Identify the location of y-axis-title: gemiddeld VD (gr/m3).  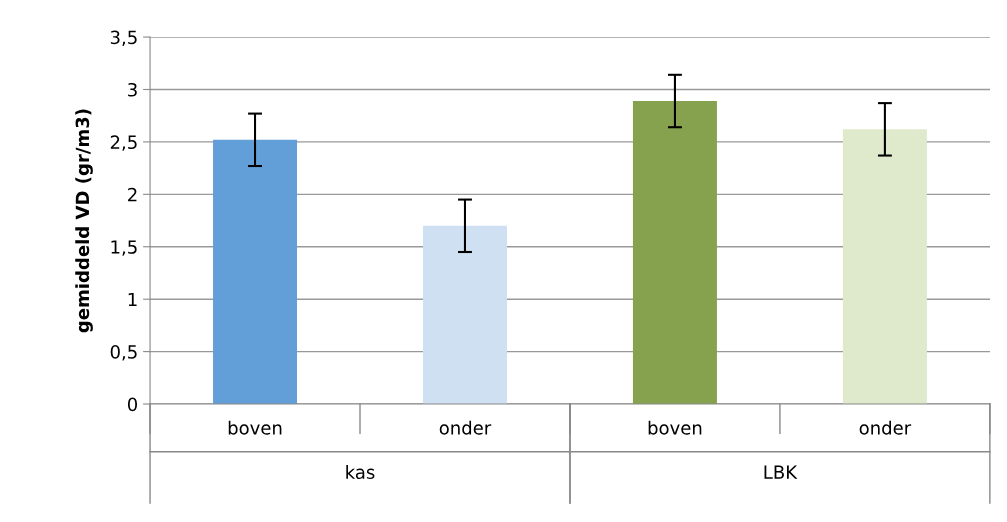
(84, 221).